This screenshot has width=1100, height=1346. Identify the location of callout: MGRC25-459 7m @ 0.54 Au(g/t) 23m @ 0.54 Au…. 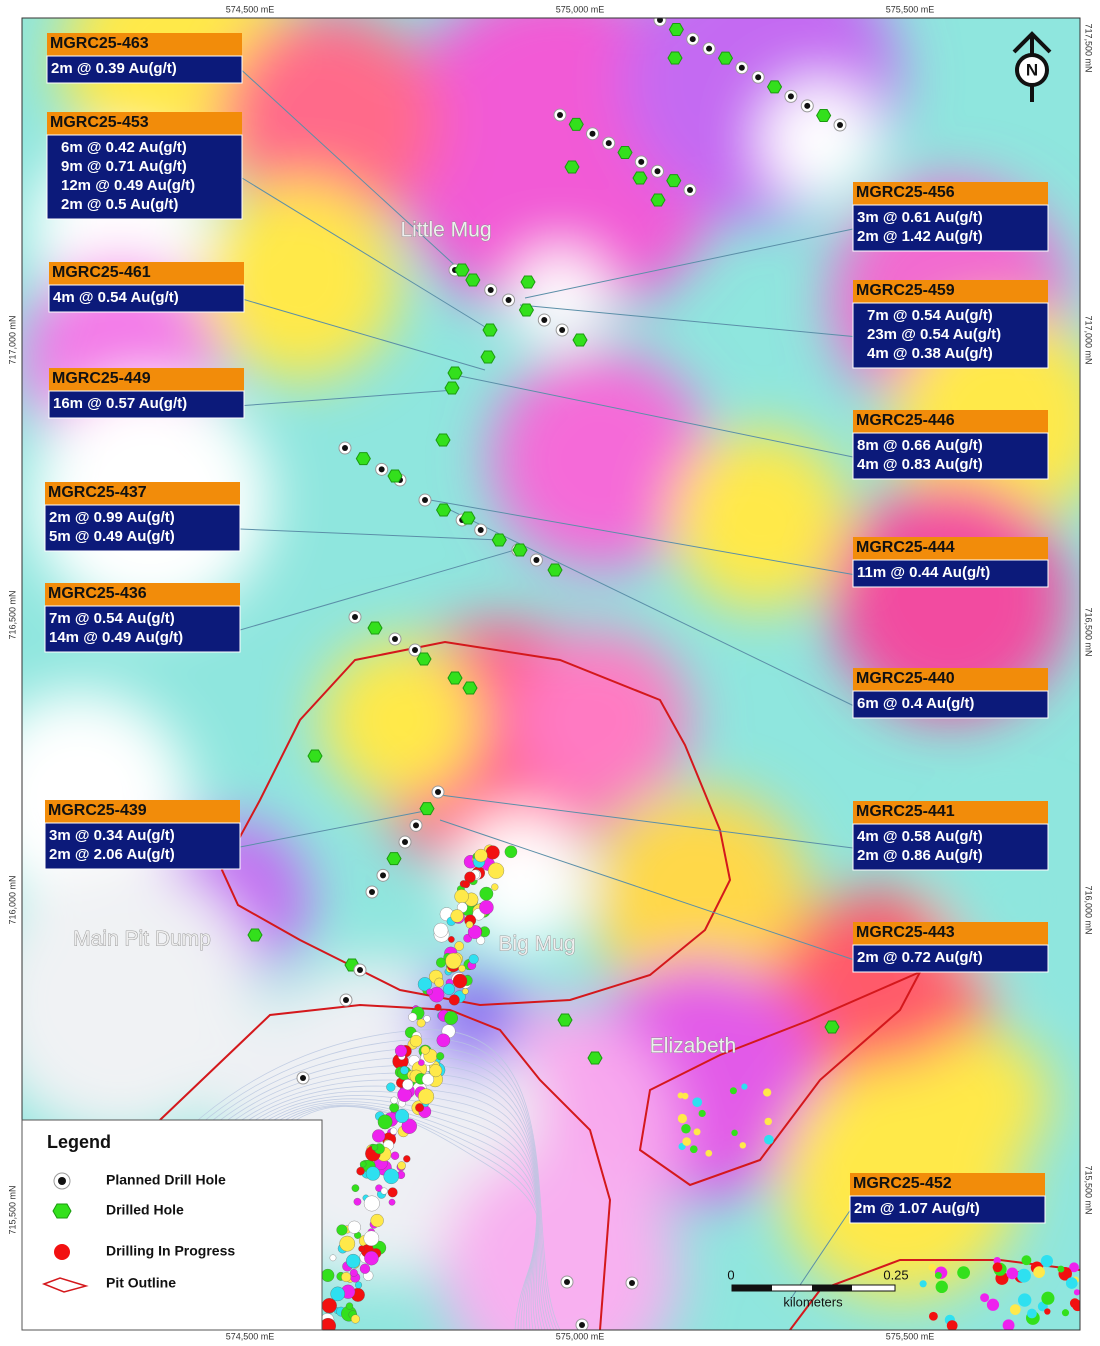
(950, 324).